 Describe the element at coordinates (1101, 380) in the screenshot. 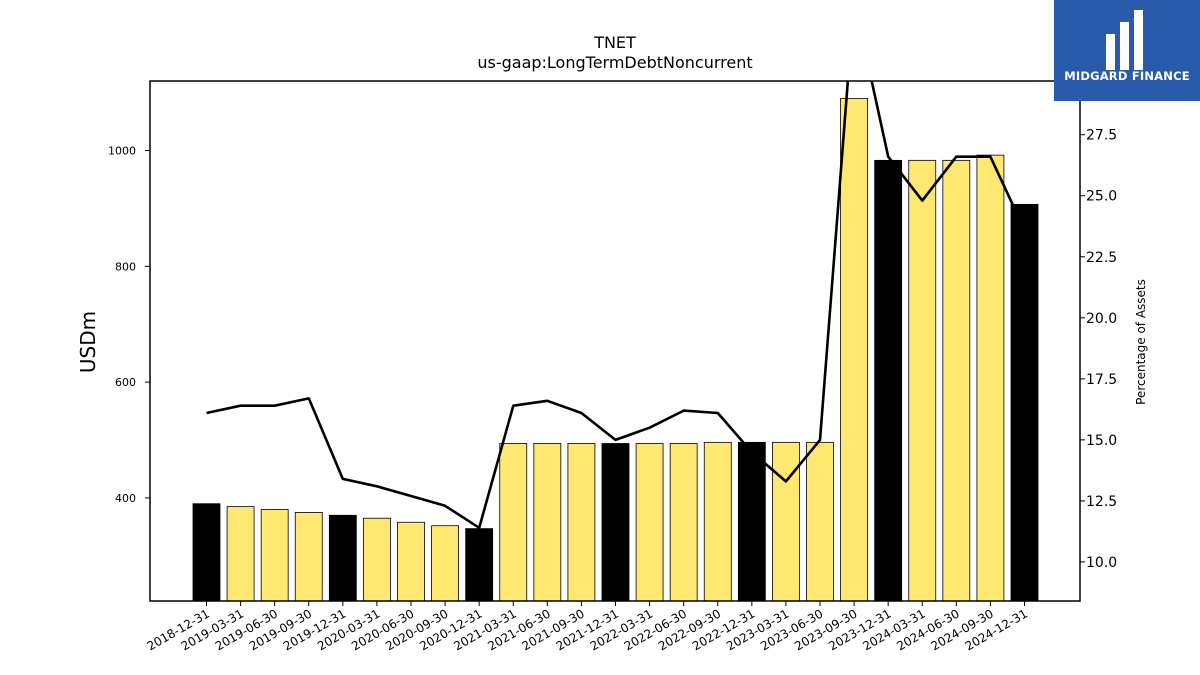

I see `y2-tick-label: 17.5` at that location.